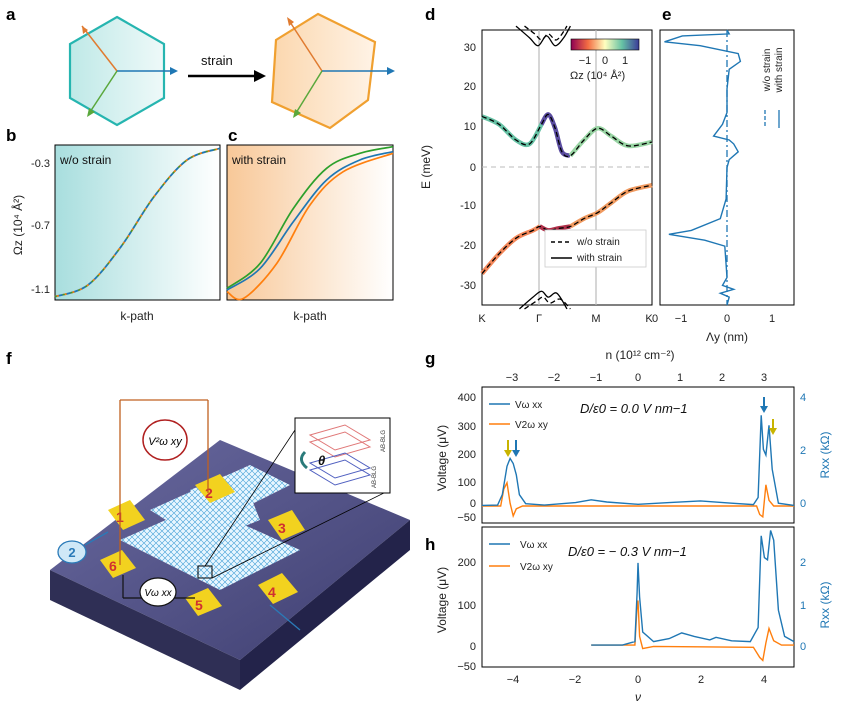 Image resolution: width=845 pixels, height=709 pixels. What do you see at coordinates (103, 91) in the screenshot?
I see `arrow-a3` at bounding box center [103, 91].